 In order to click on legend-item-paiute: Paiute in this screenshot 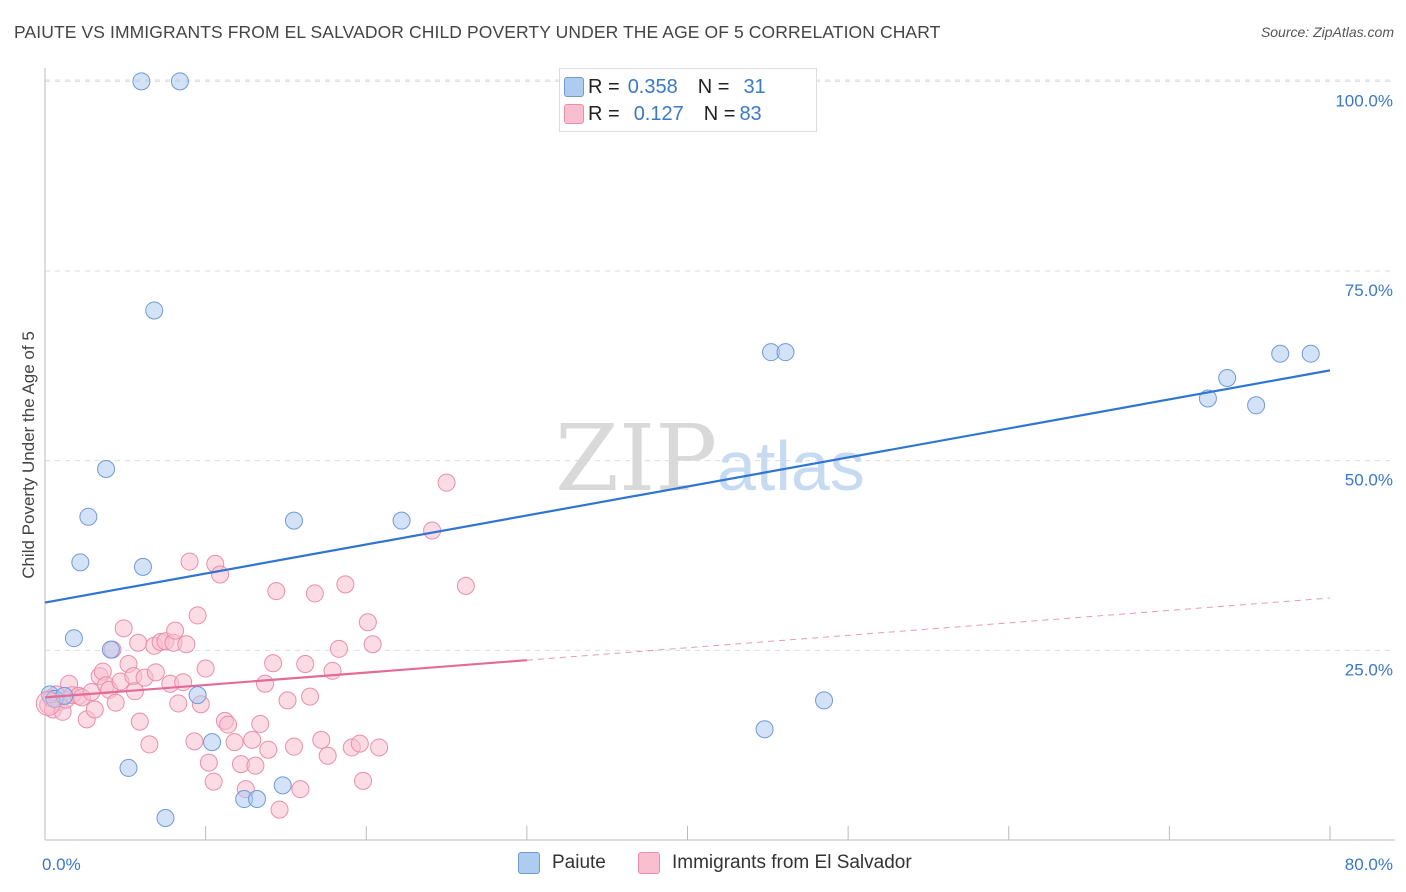, I will do `click(562, 863)`.